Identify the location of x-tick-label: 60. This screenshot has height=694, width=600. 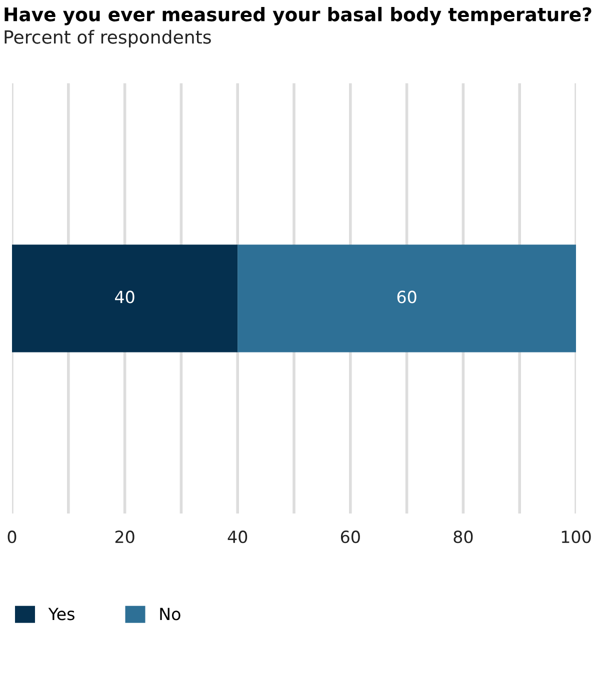
(350, 537).